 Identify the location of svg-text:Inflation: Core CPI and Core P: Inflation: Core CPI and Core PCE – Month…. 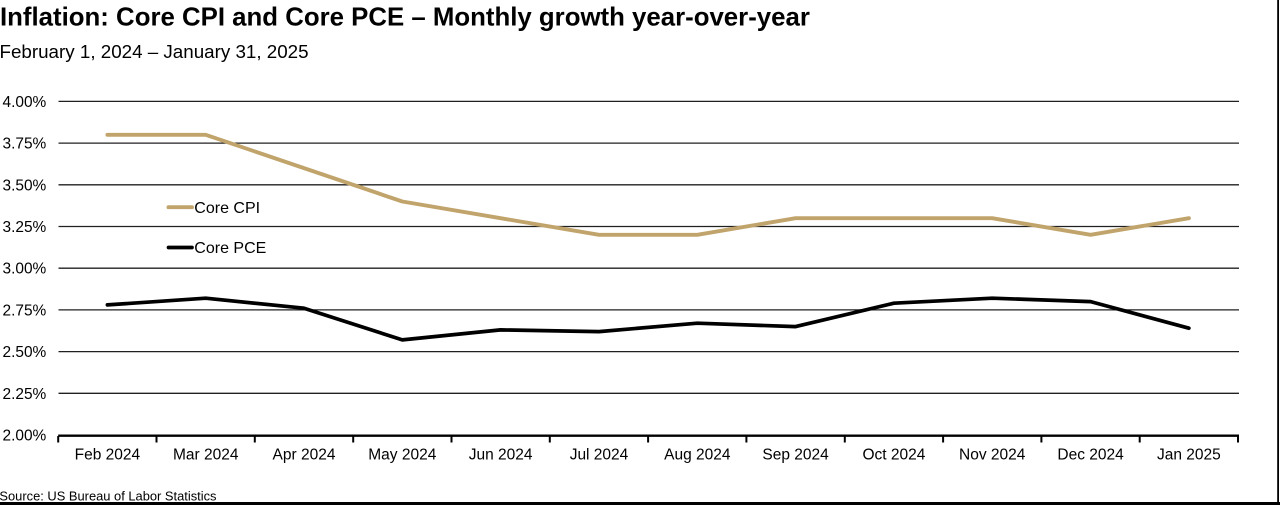
(405, 18).